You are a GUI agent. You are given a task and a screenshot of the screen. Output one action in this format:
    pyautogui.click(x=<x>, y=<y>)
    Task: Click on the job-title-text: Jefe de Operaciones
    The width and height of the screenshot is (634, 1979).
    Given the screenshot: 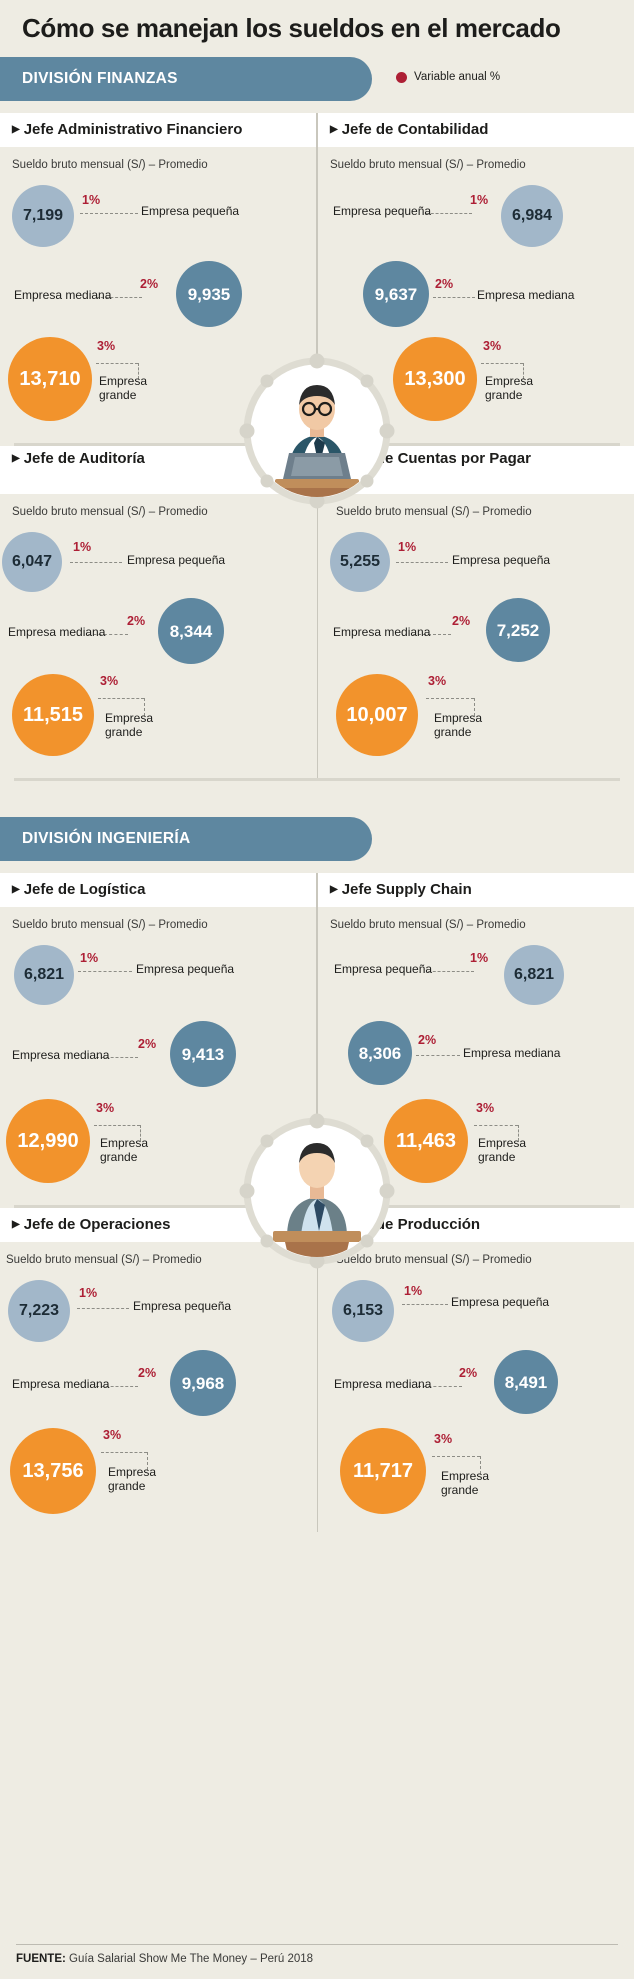 What is the action you would take?
    pyautogui.click(x=97, y=1224)
    